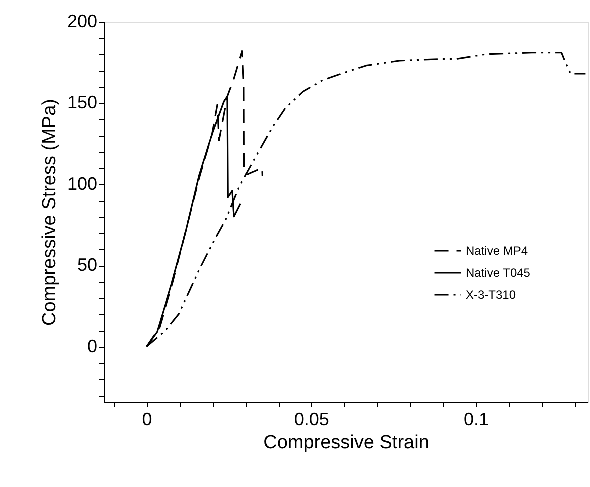 The width and height of the screenshot is (590, 487). What do you see at coordinates (82, 22) in the screenshot?
I see `y-tick-label: 200` at bounding box center [82, 22].